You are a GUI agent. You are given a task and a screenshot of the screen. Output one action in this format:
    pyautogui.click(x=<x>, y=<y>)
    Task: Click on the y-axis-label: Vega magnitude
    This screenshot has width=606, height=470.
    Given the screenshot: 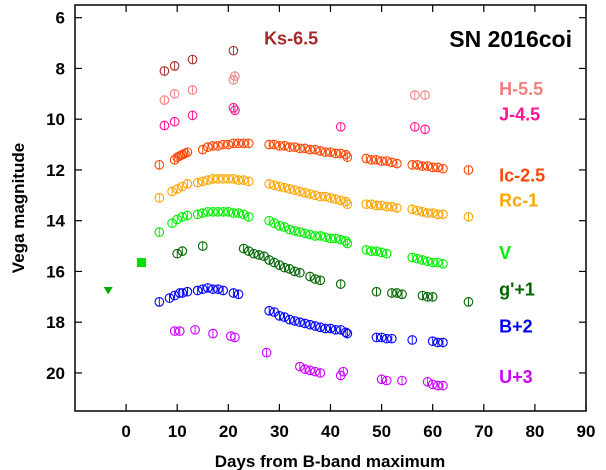 What is the action you would take?
    pyautogui.click(x=18, y=208)
    